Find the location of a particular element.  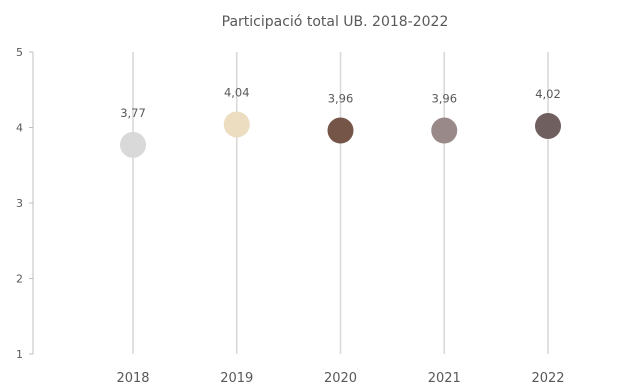

points is located at coordinates (340, 134).